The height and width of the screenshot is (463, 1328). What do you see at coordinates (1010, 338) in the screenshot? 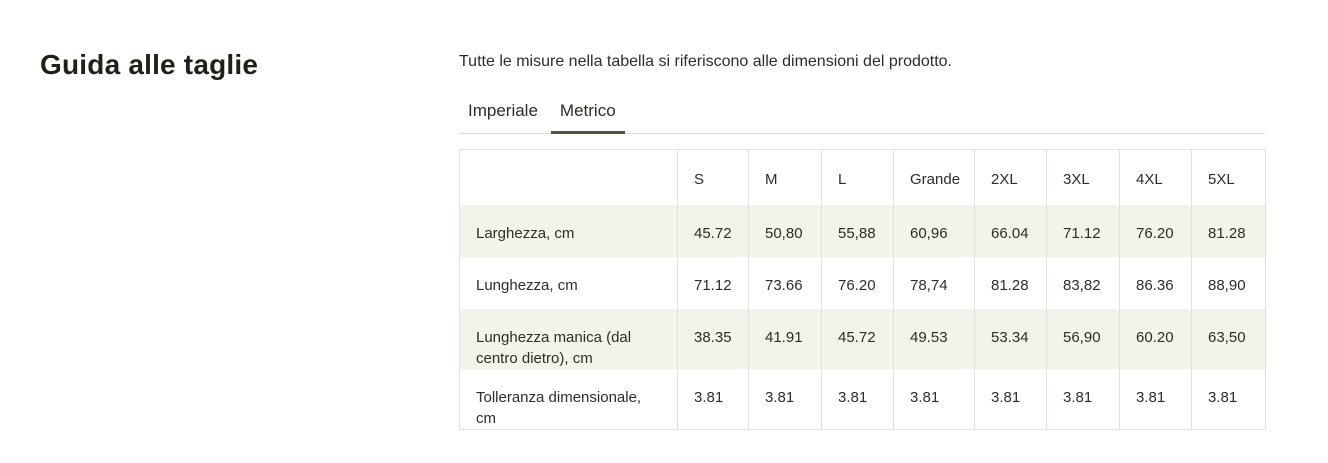
I see `measurement-cell: 53.34` at bounding box center [1010, 338].